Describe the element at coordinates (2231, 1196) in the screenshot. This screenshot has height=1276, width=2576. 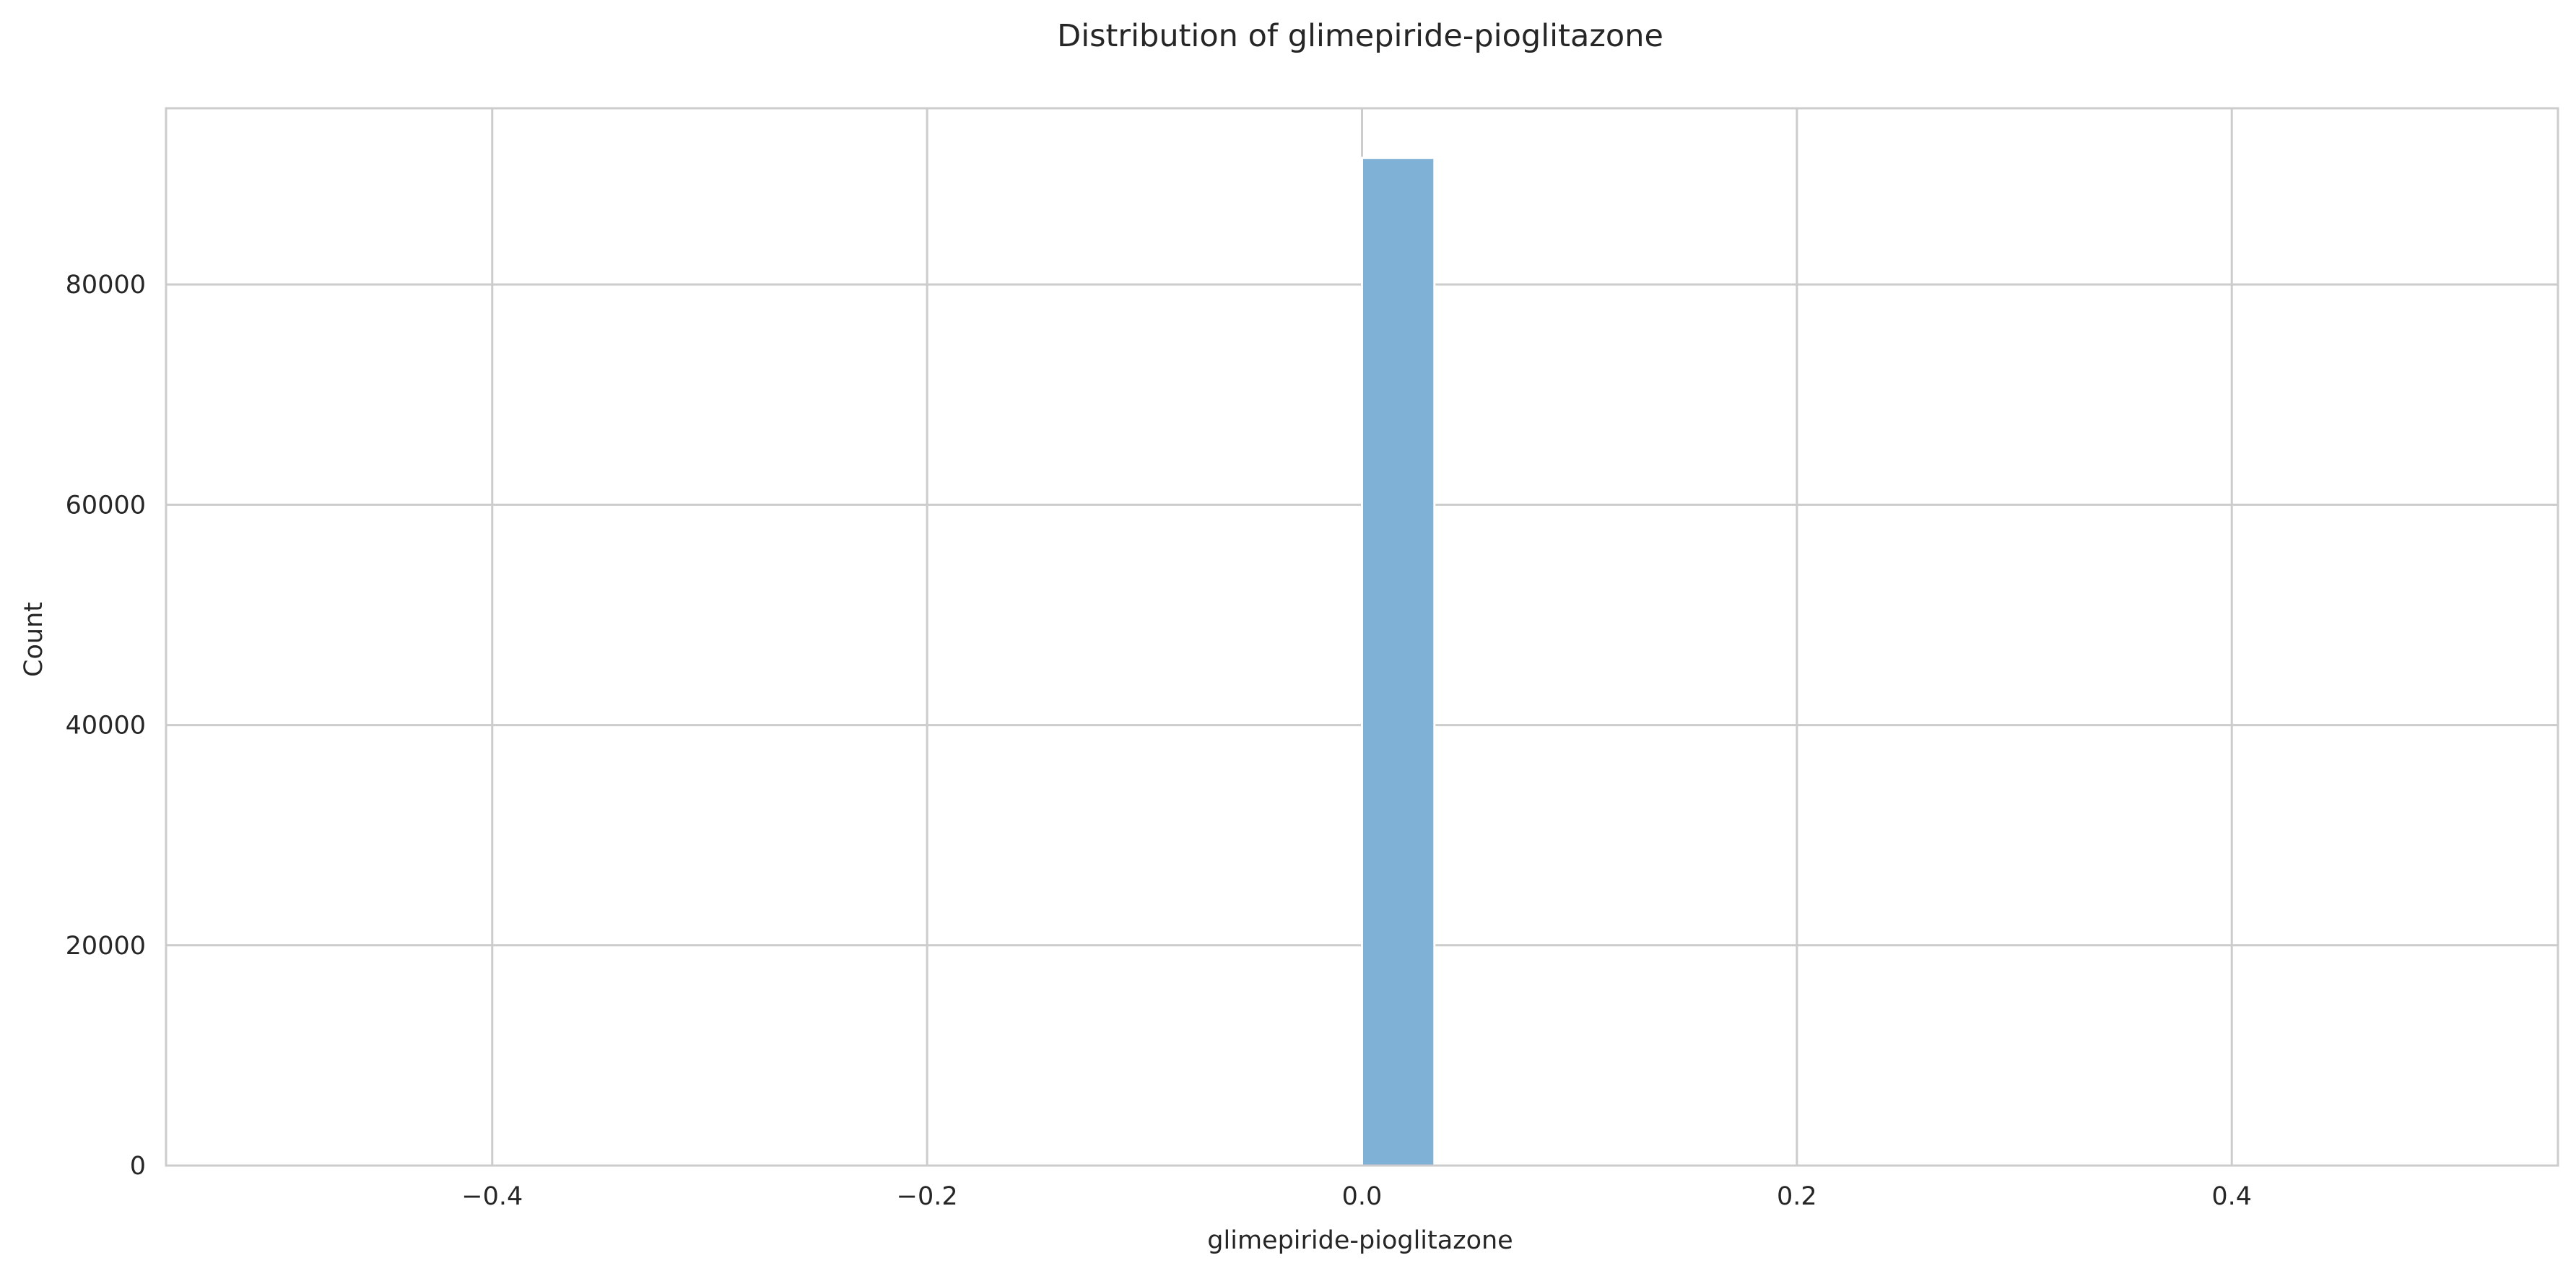
I see `x-tick-label: 0.4` at that location.